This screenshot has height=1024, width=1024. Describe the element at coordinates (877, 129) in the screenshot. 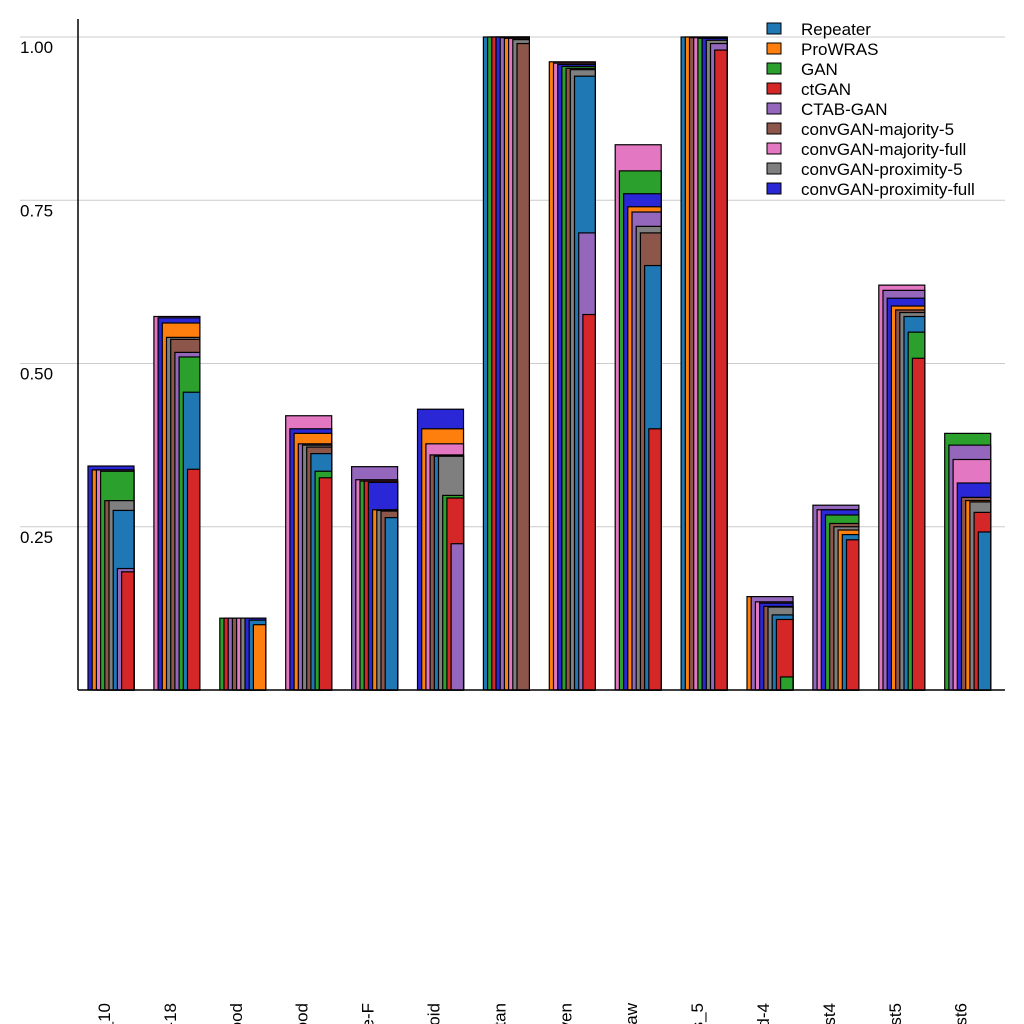

I see `legend-label: convGAN-majority-5` at that location.